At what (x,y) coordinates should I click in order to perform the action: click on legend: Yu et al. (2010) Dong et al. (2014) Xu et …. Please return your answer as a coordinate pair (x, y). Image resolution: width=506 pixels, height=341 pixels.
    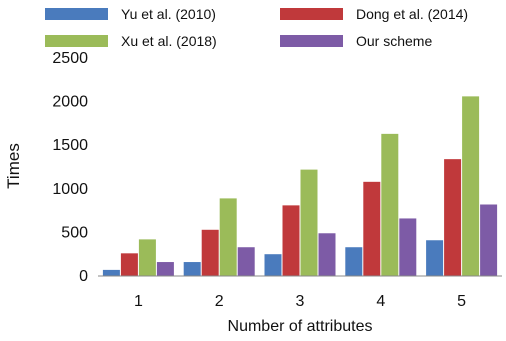
    Looking at the image, I should click on (256, 27).